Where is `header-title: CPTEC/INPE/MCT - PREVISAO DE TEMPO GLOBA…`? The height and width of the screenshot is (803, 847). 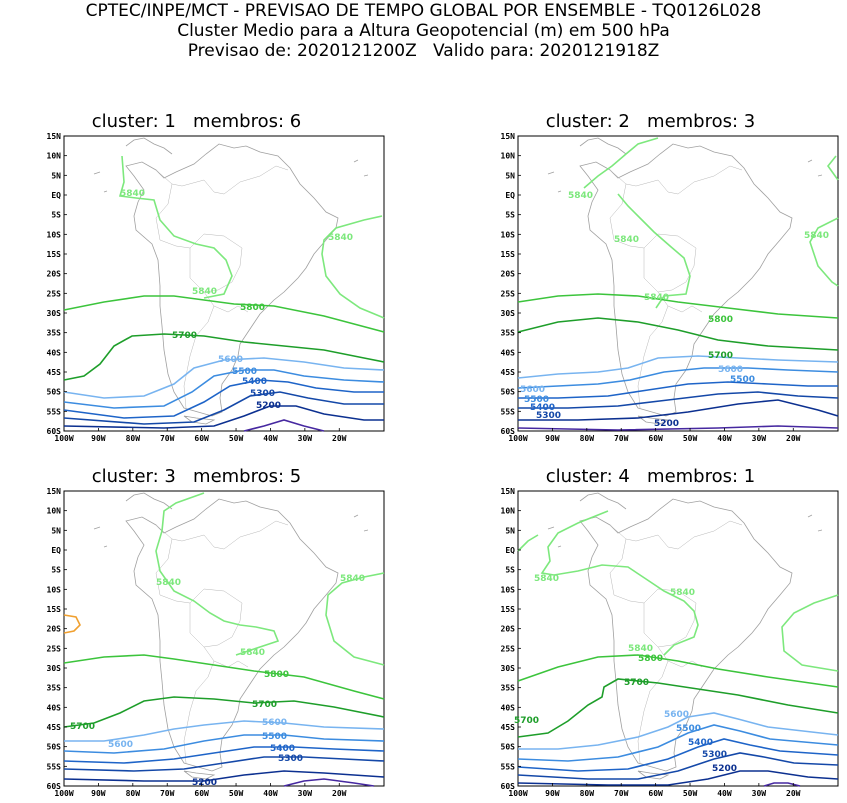
header-title: CPTEC/INPE/MCT - PREVISAO DE TEMPO GLOBA… is located at coordinates (423, 11).